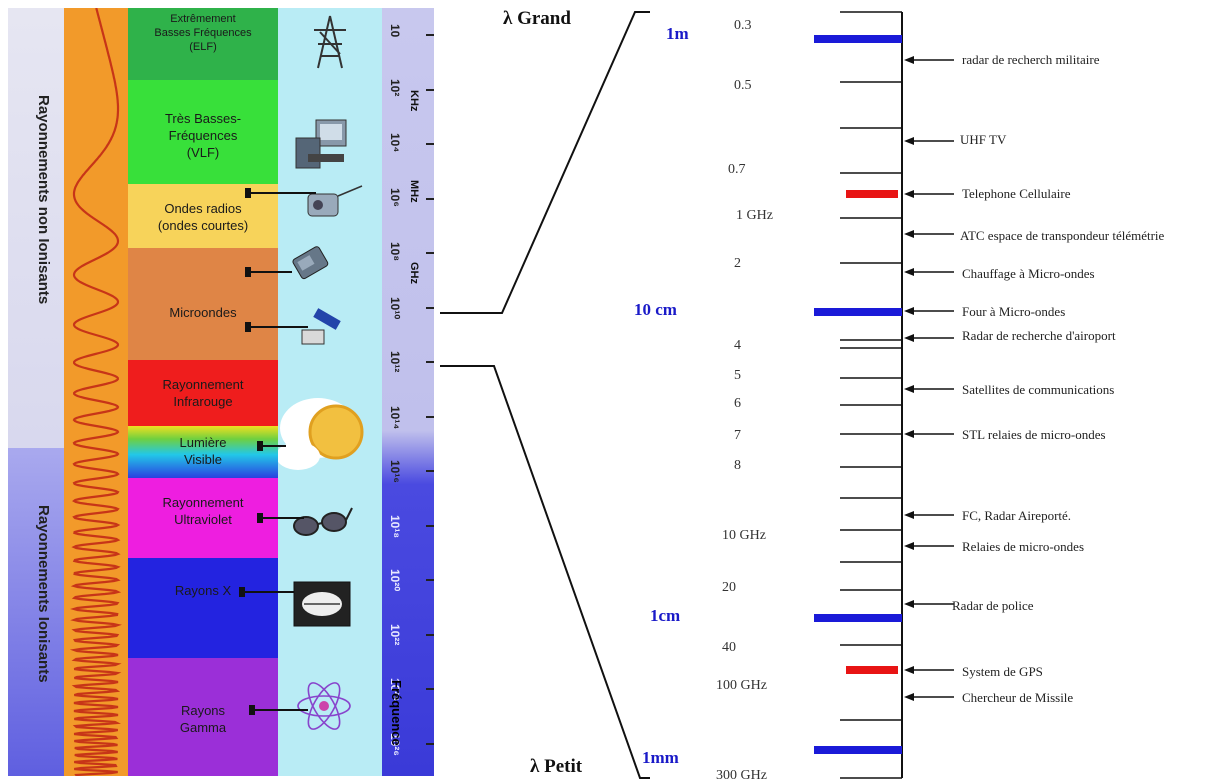 This screenshot has width=1213, height=784. Describe the element at coordinates (335, 201) in the screenshot. I see `radio-icon` at that location.